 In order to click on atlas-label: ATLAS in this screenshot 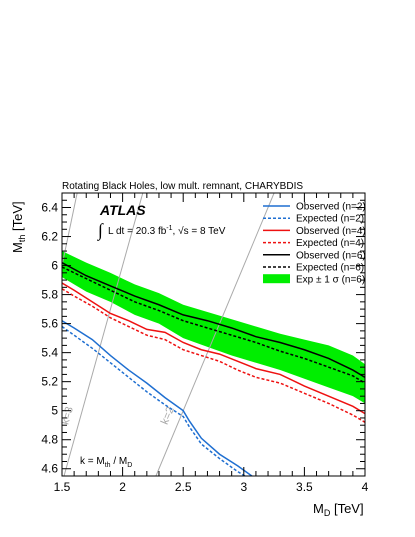, I will do `click(122, 210)`.